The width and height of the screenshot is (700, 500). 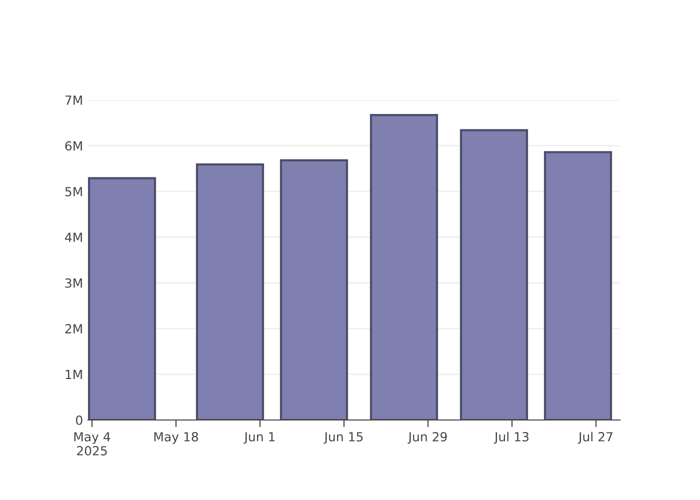 I want to click on y-tick-label: 2M, so click(x=73, y=329).